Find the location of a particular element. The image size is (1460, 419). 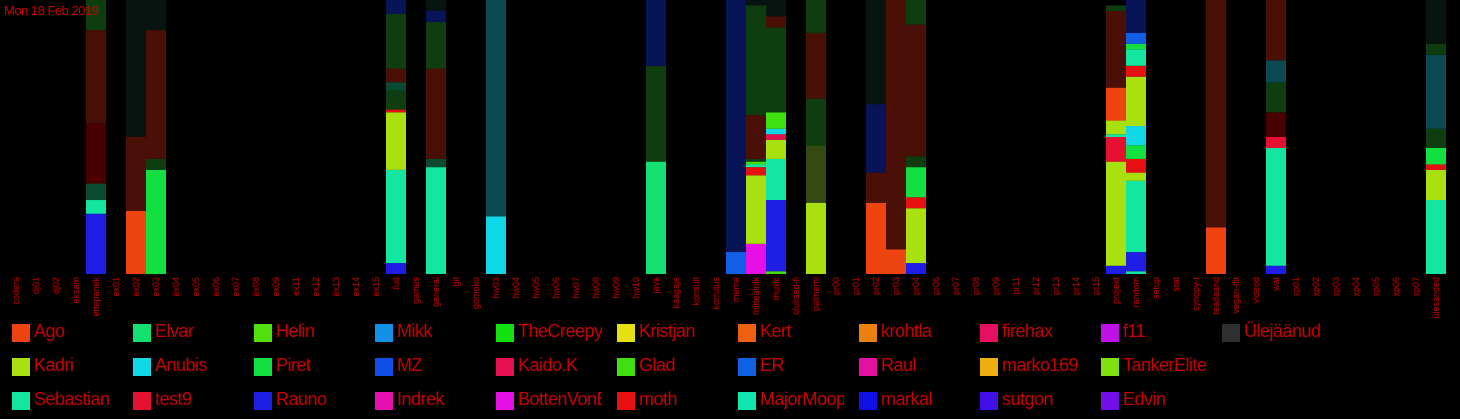

legend-label: Raul is located at coordinates (899, 365).